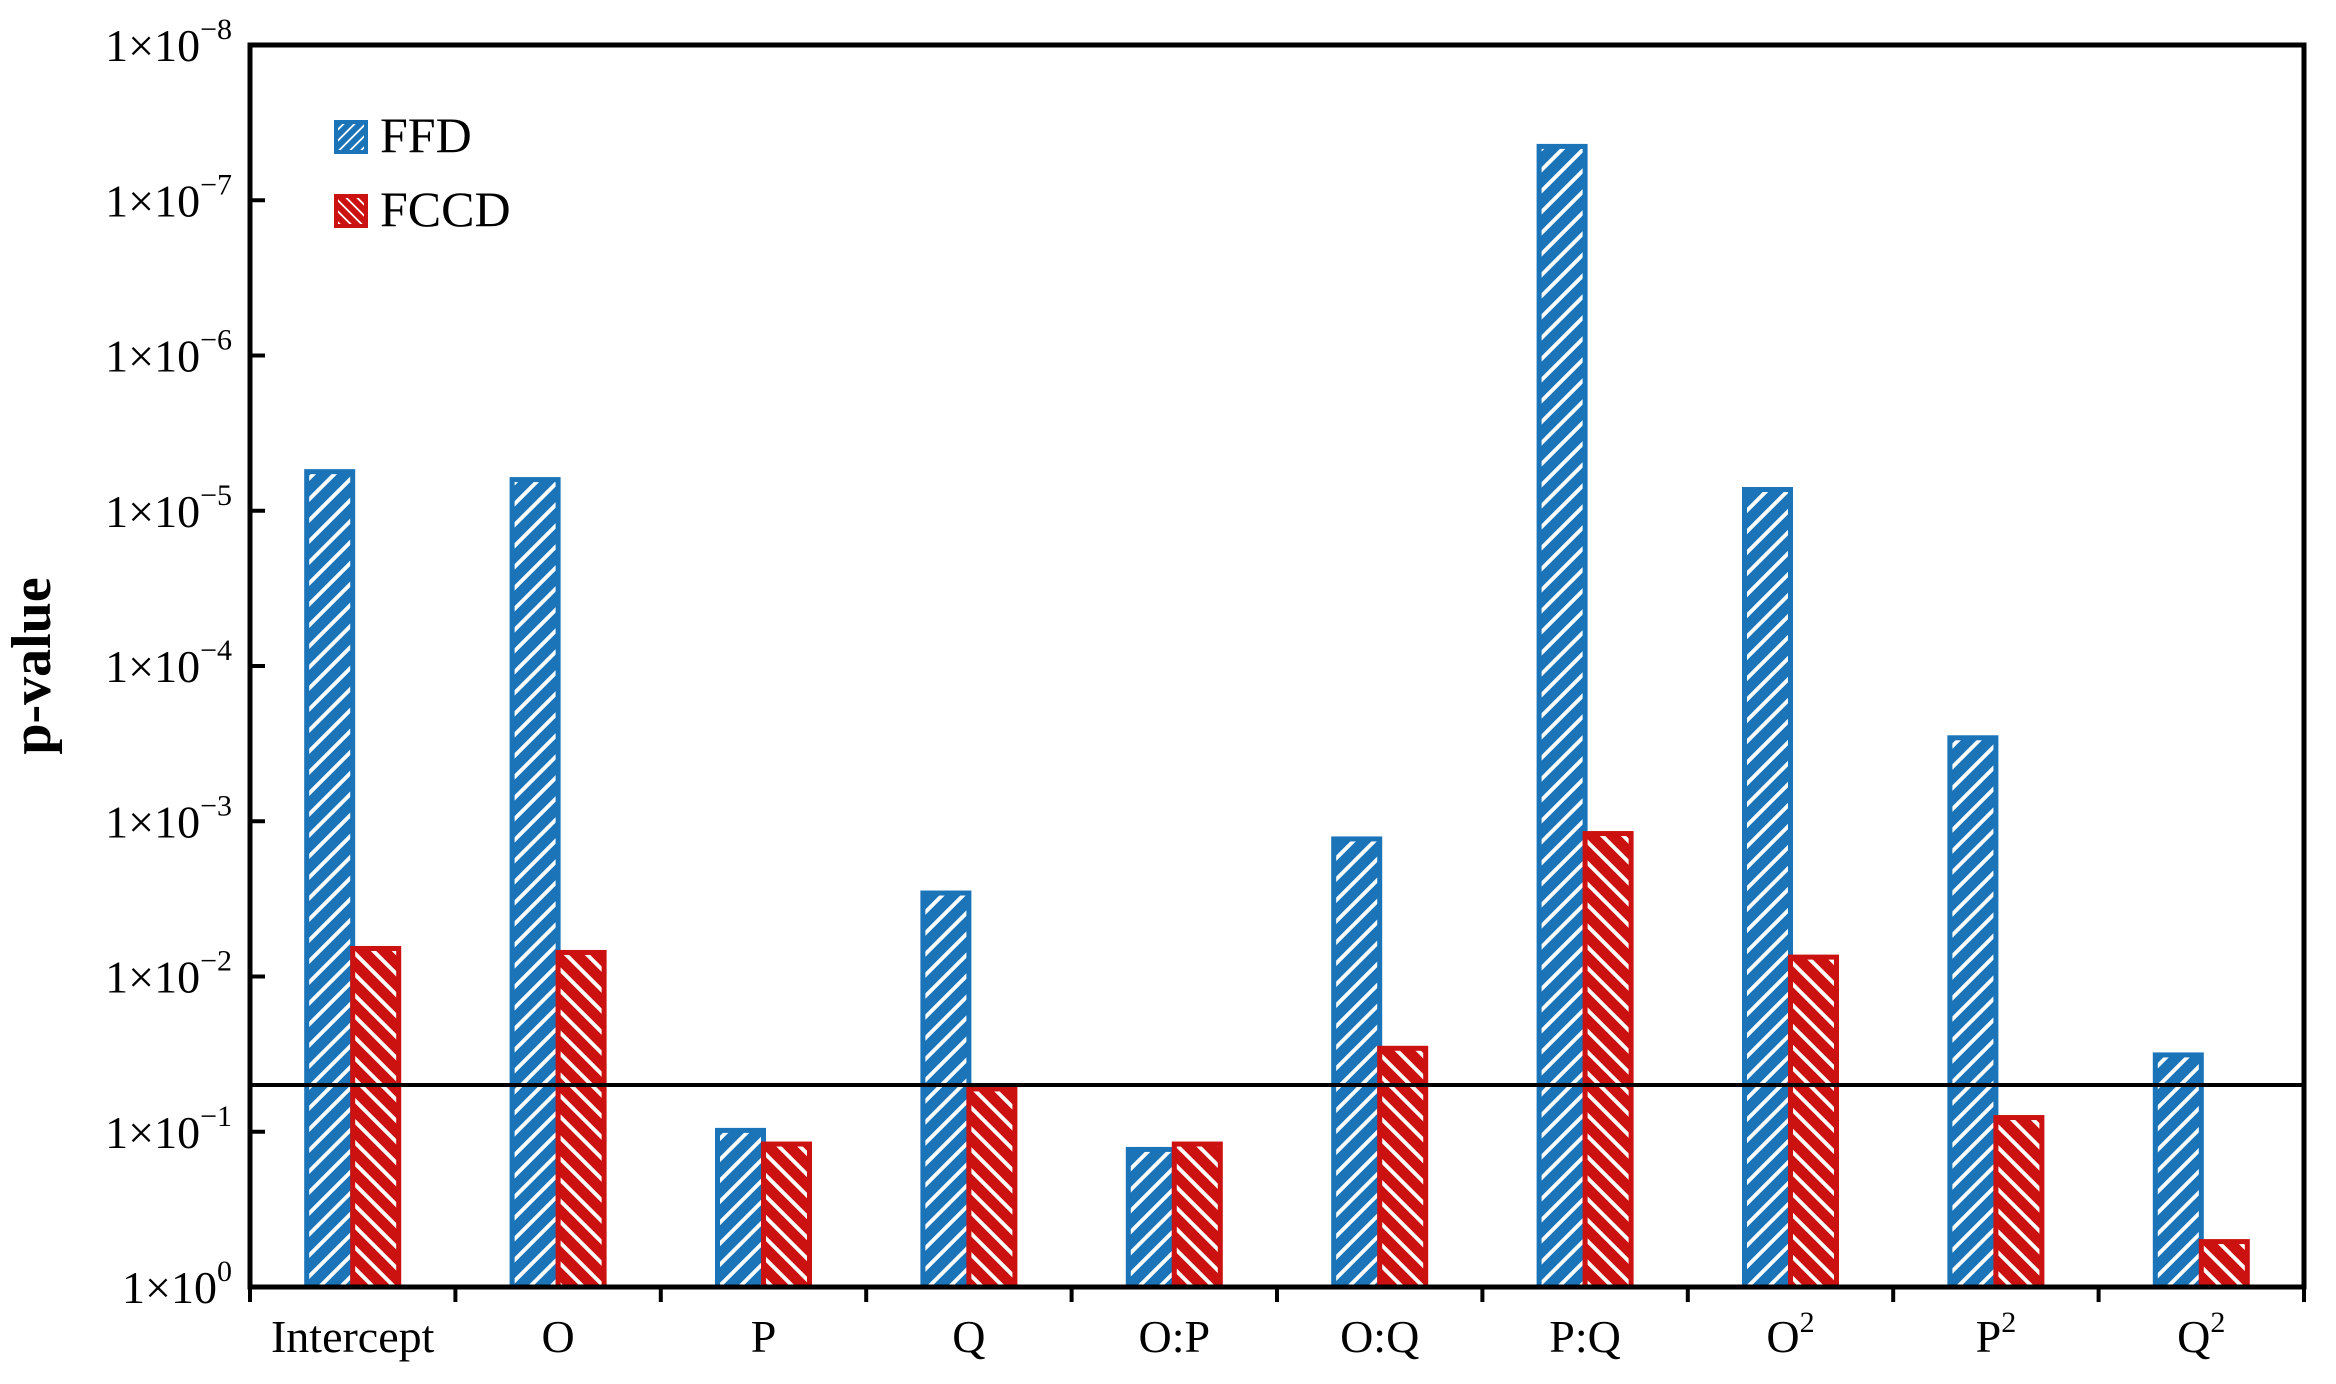 The height and width of the screenshot is (1384, 2336). Describe the element at coordinates (557, 1336) in the screenshot. I see `x-category-label: O` at that location.